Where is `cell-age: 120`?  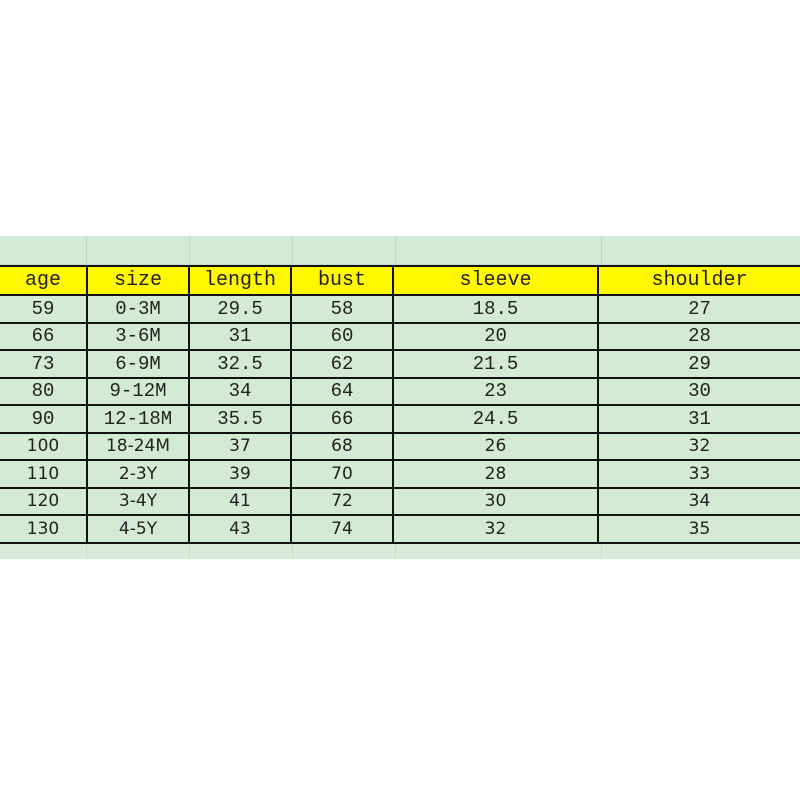 cell-age: 120 is located at coordinates (44, 501).